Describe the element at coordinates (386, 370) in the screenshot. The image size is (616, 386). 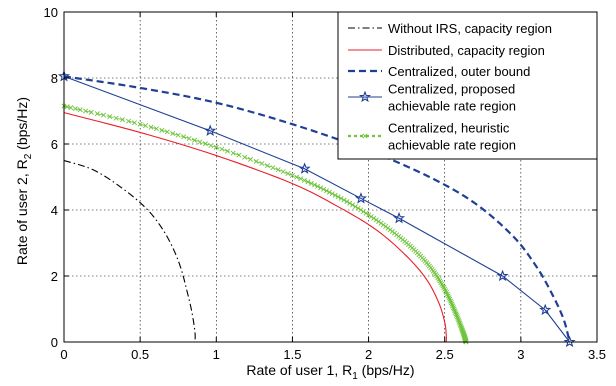
I see `x-axis-label-unit: (bps/Hz)` at that location.